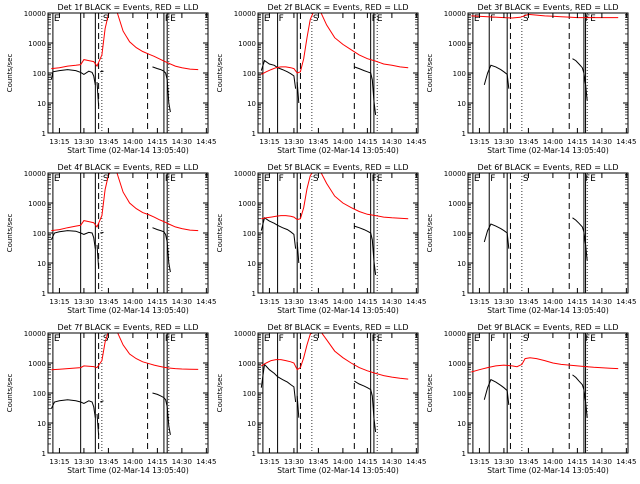 The width and height of the screenshot is (640, 484). I want to click on panel-title: Det 1f BLACK = Events, RED = LLD, so click(127, 7).